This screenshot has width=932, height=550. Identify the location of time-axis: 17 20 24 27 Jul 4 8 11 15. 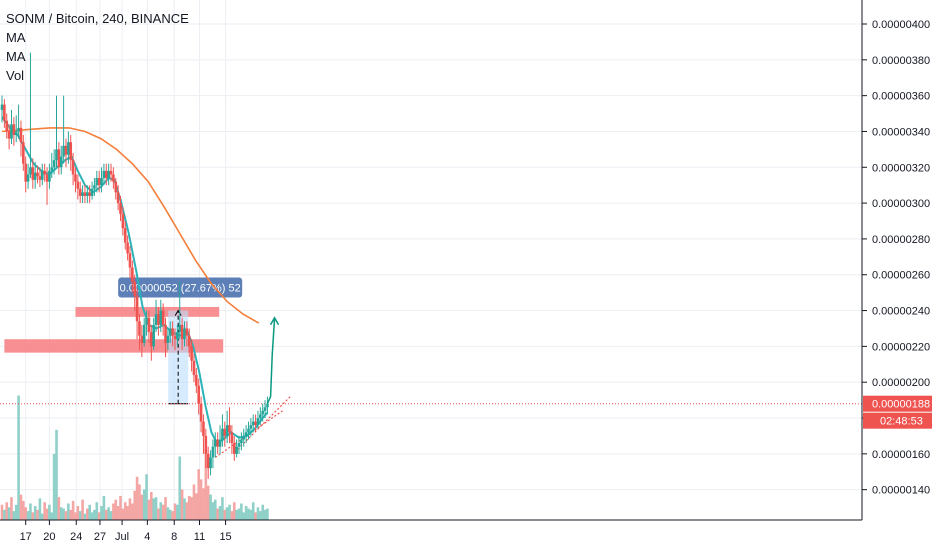
(431, 534).